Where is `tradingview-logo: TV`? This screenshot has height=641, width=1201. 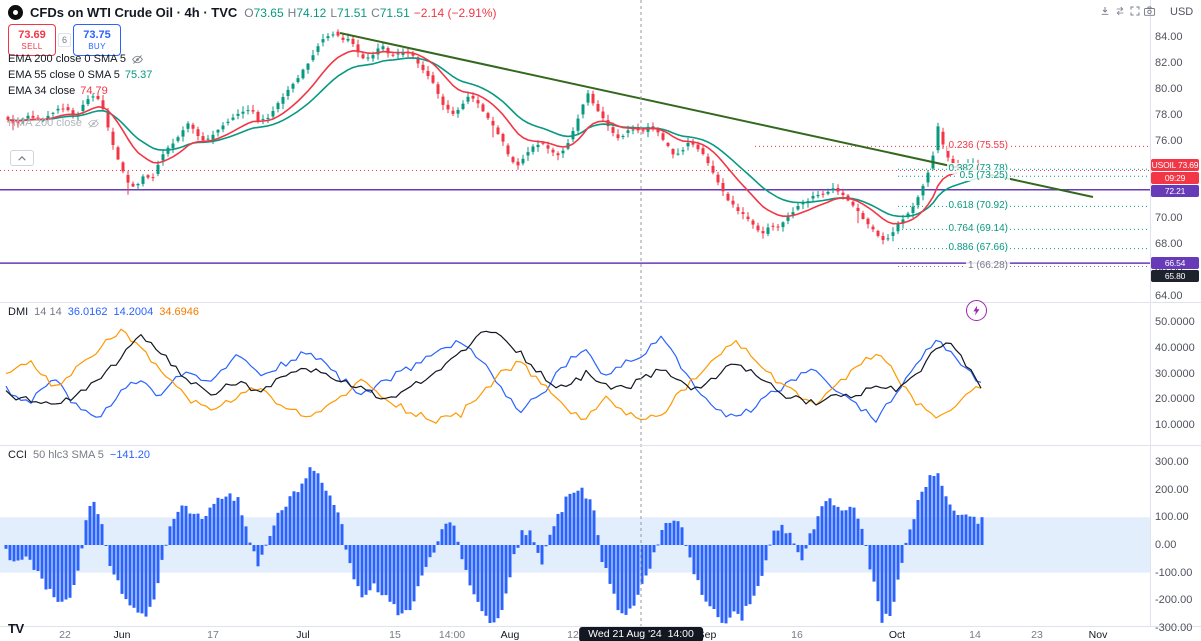
tradingview-logo: TV is located at coordinates (16, 628).